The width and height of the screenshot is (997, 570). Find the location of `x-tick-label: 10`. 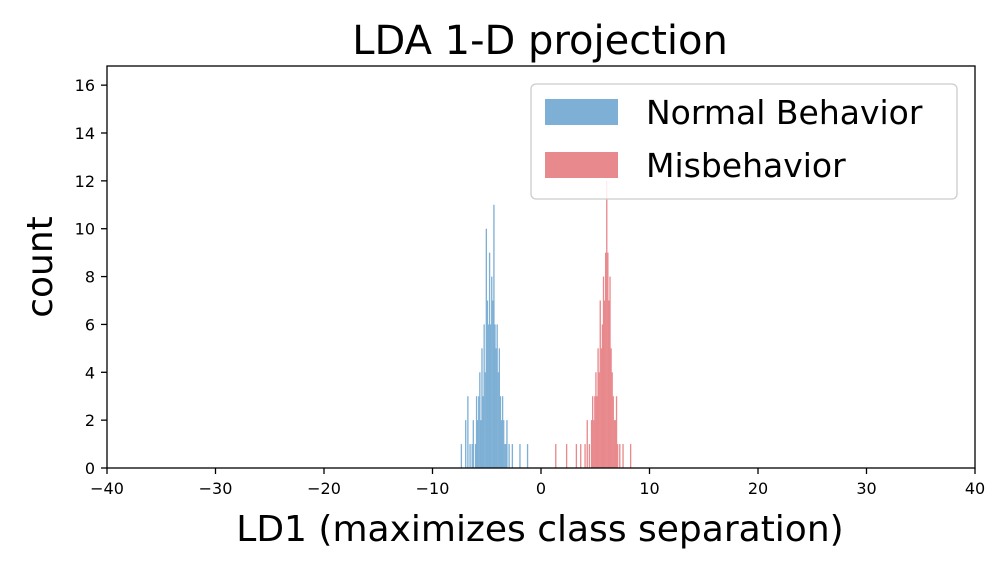

x-tick-label: 10 is located at coordinates (649, 488).